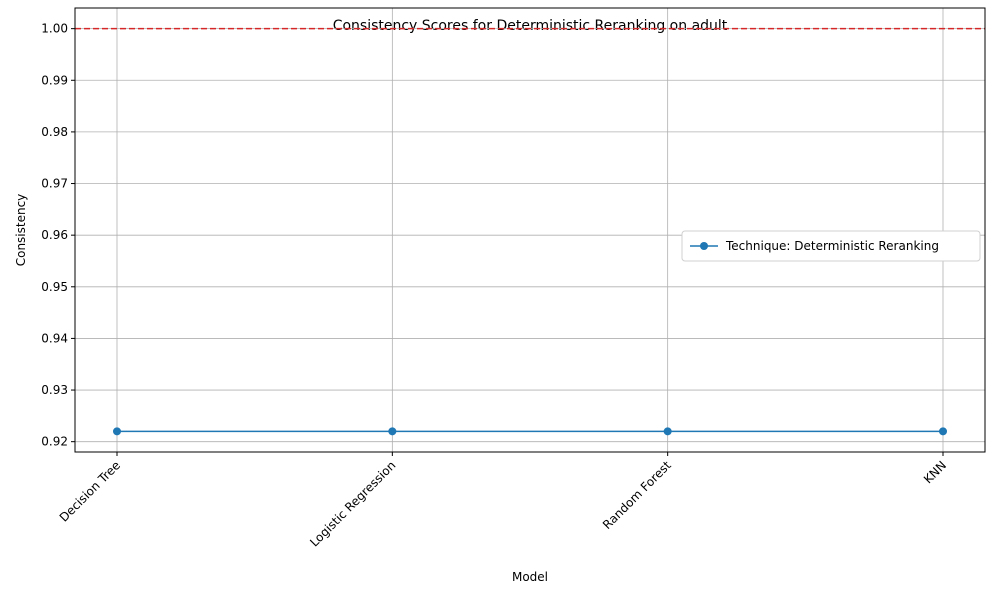  Describe the element at coordinates (530, 431) in the screenshot. I see `plot-area` at that location.